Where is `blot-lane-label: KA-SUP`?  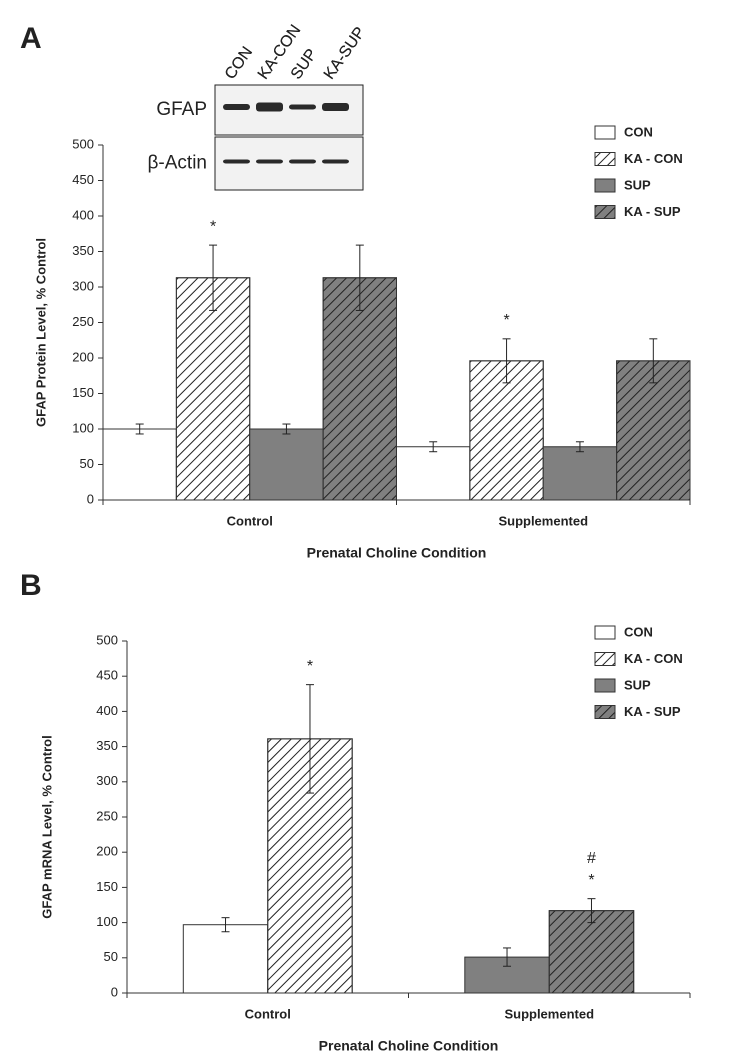 blot-lane-label: KA-SUP is located at coordinates (345, 53).